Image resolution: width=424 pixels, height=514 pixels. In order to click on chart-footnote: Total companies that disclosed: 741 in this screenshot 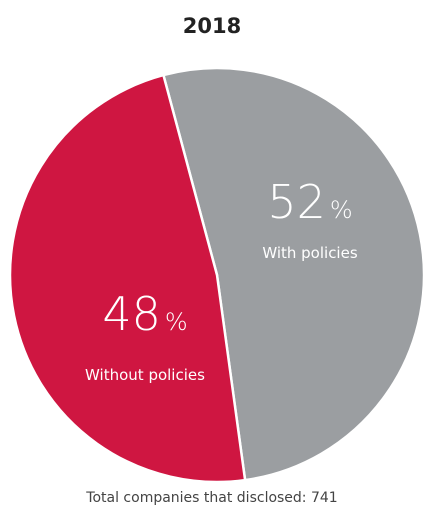, I will do `click(212, 498)`.